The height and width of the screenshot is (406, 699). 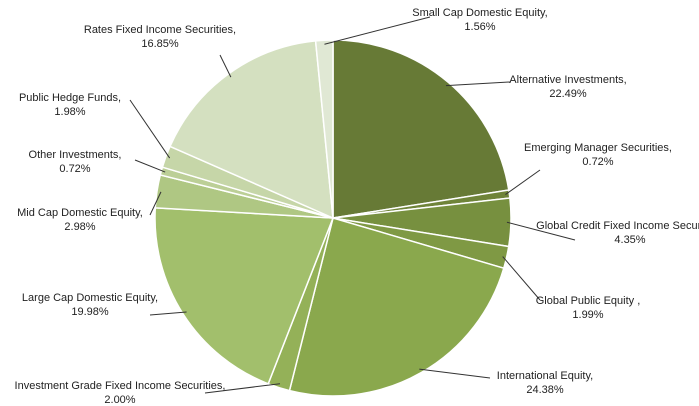 What do you see at coordinates (79, 227) in the screenshot?
I see `slice-value-label: 2.98%` at bounding box center [79, 227].